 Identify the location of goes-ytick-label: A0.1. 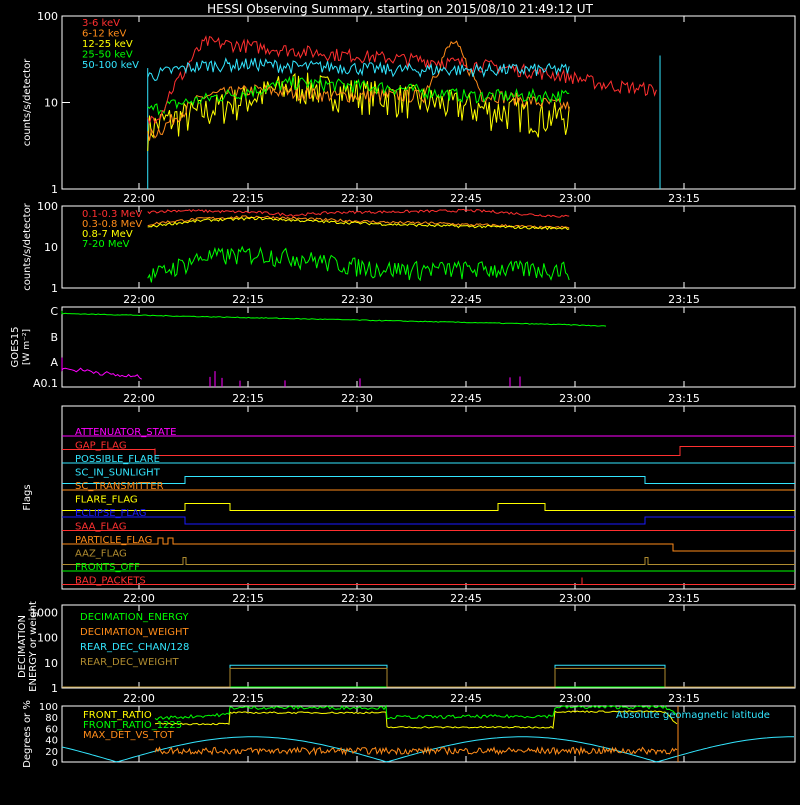
(45, 383).